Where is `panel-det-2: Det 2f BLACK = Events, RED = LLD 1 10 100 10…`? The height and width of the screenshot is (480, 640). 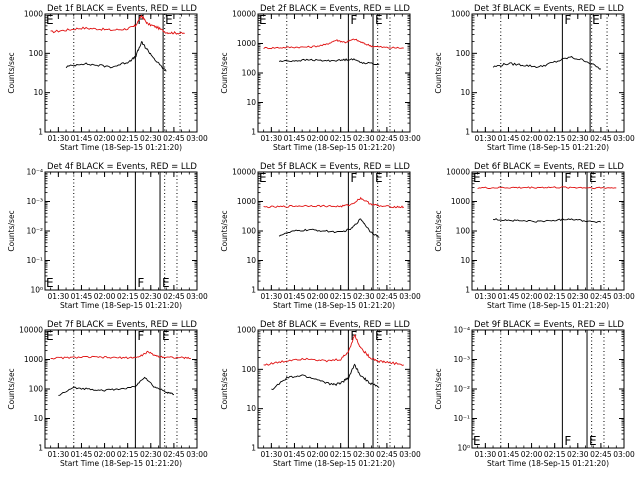 panel-det-2: Det 2f BLACK = Events, RED = LLD 1 10 100 10… is located at coordinates (320, 78).